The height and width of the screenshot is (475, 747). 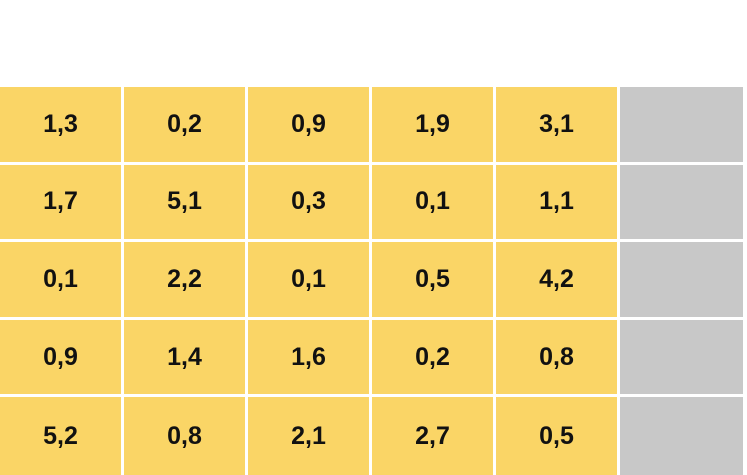 I want to click on grid-cell: 5,2, so click(x=62, y=436).